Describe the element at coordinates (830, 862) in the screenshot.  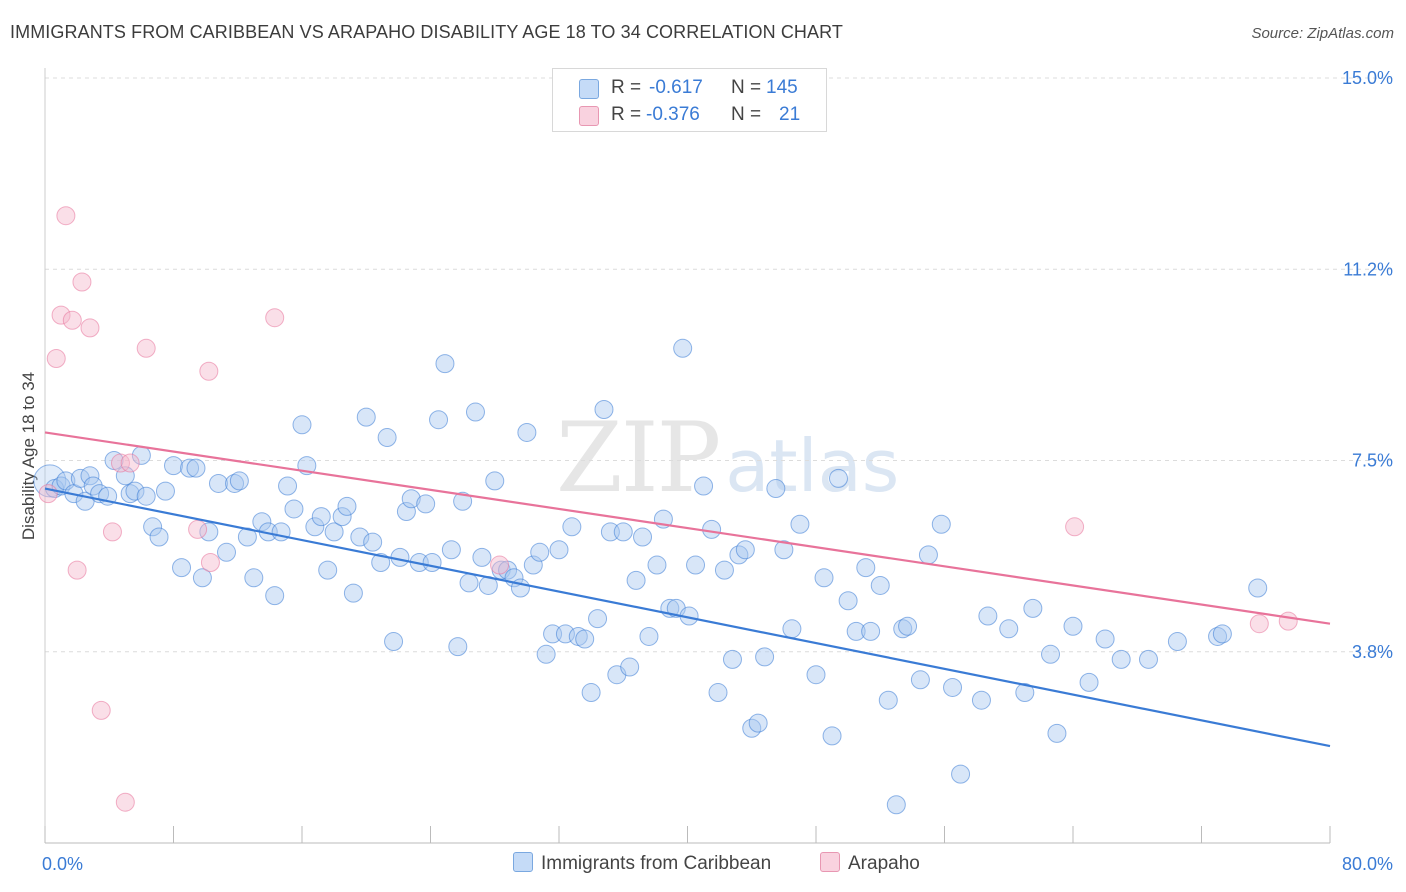
I see `bottom-legend-swatch-arapaho` at that location.